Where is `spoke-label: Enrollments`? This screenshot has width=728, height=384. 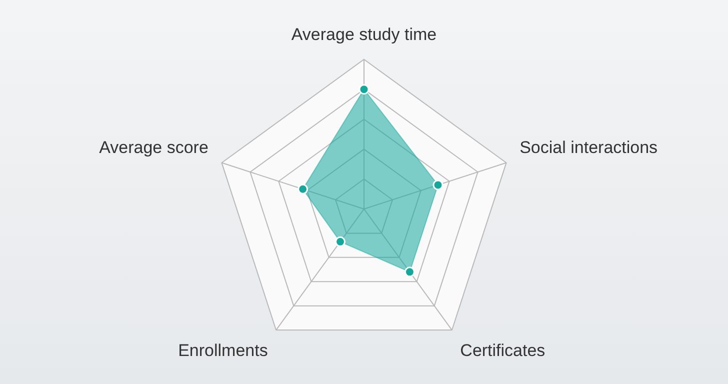
spoke-label: Enrollments is located at coordinates (223, 350).